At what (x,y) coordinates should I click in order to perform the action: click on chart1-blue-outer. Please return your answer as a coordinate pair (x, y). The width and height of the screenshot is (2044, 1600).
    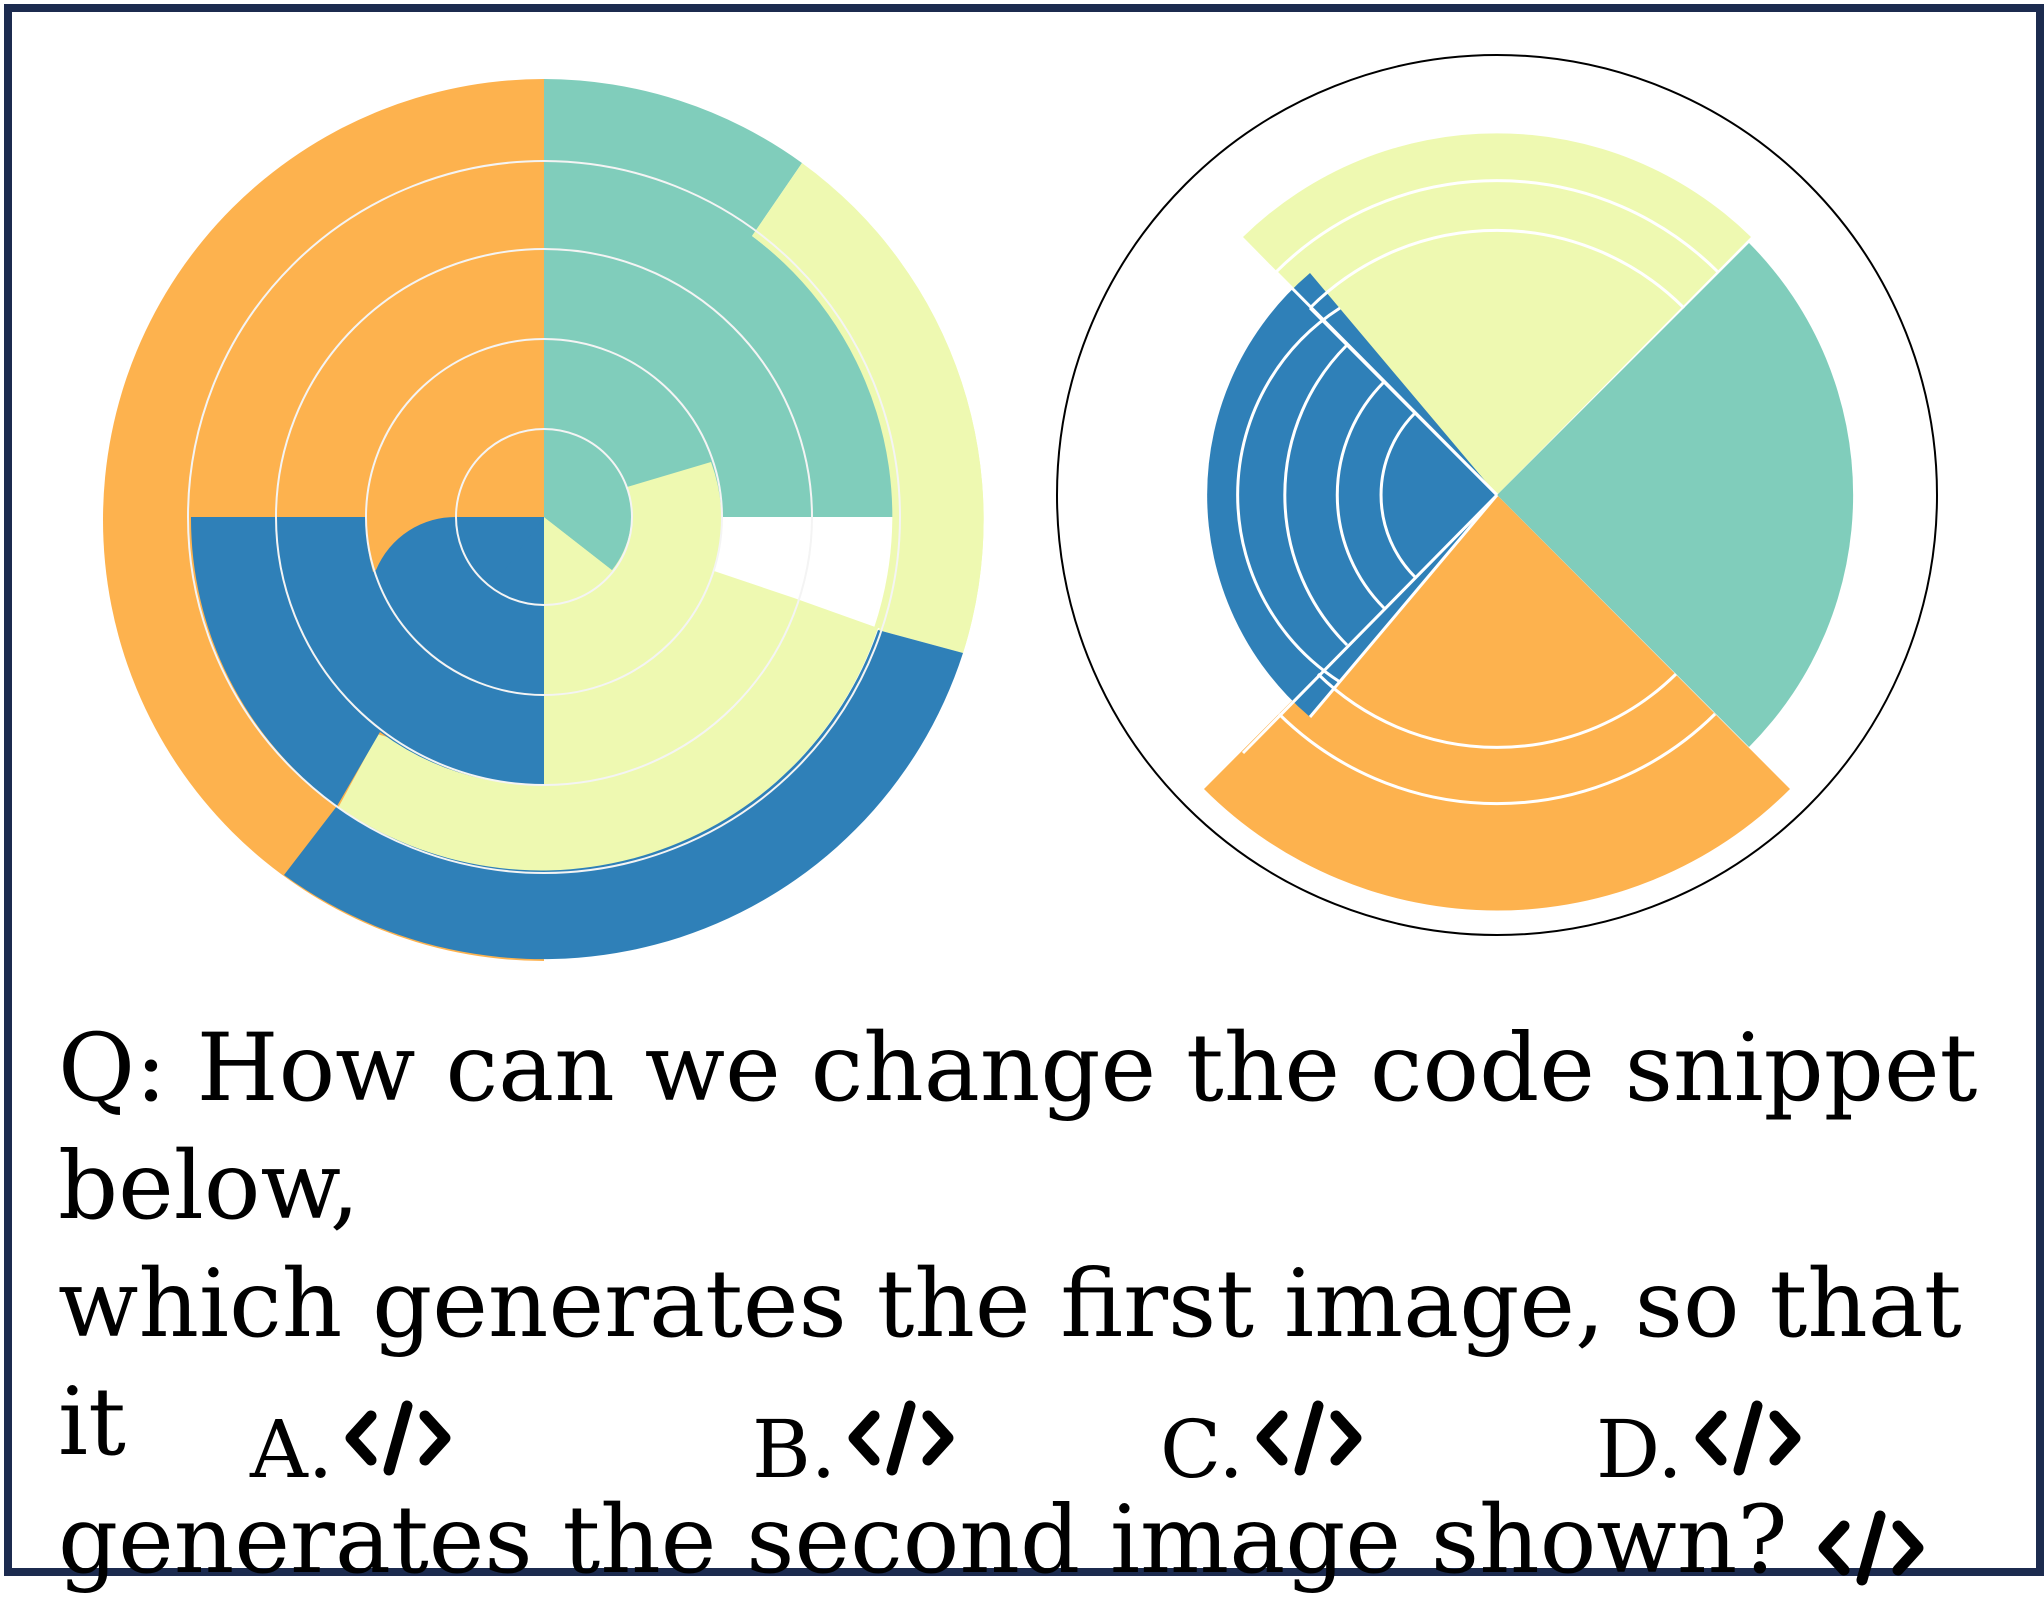
    Looking at the image, I should click on (623, 795).